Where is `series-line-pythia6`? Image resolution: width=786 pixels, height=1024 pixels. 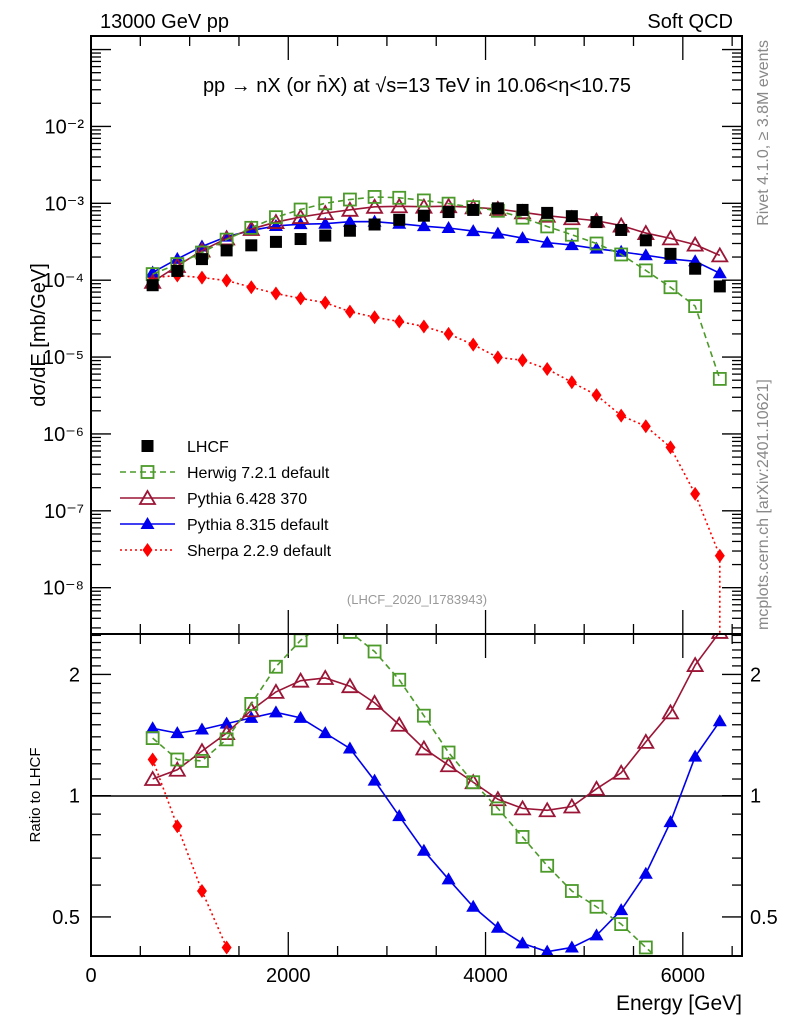 series-line-pythia6 is located at coordinates (436, 244).